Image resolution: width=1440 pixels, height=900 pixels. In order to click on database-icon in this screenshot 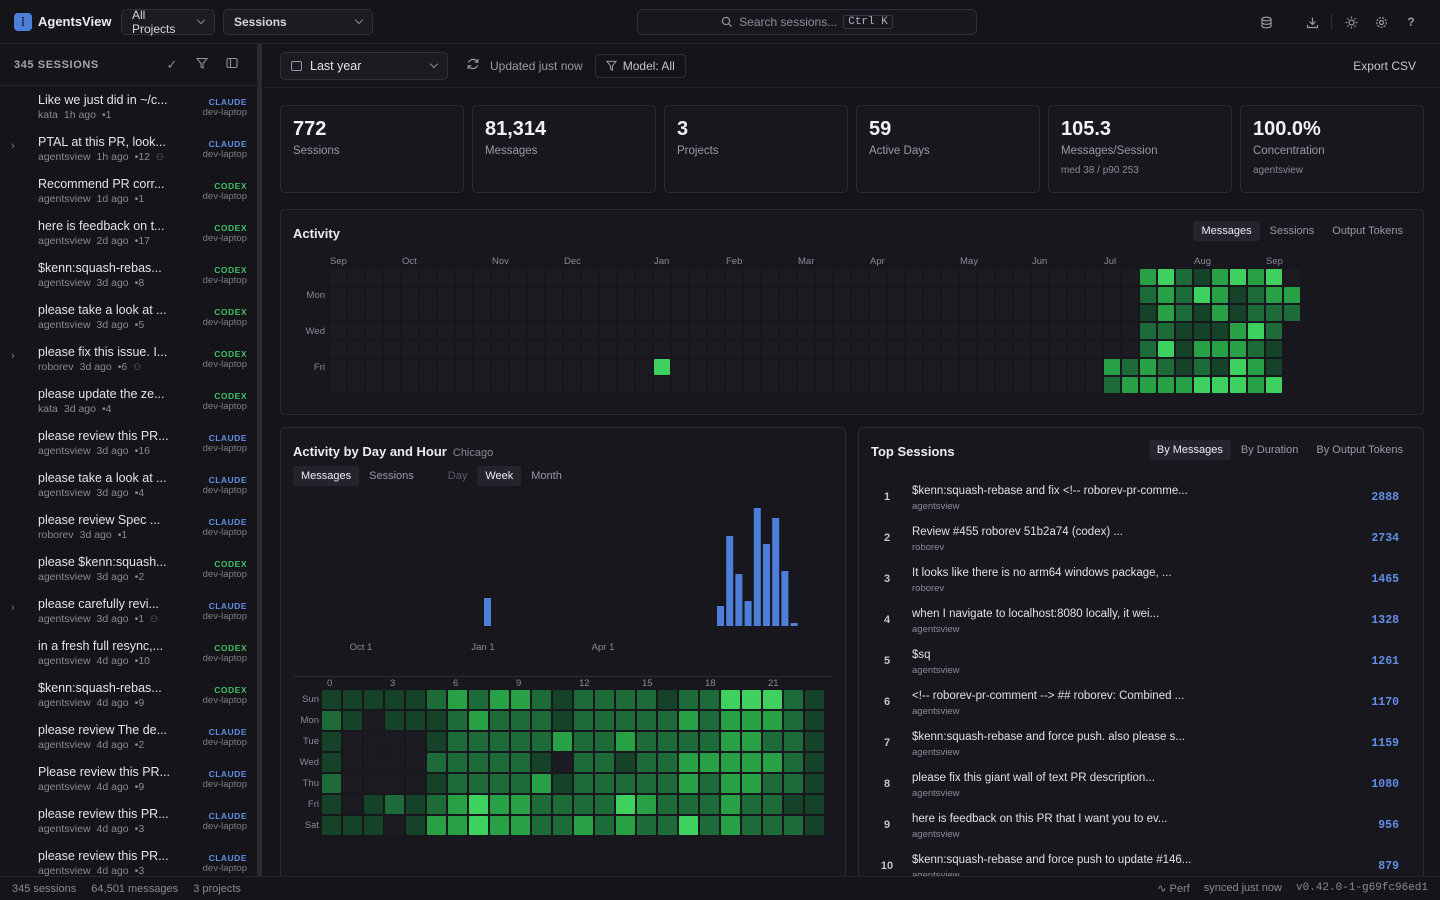, I will do `click(1266, 22)`.